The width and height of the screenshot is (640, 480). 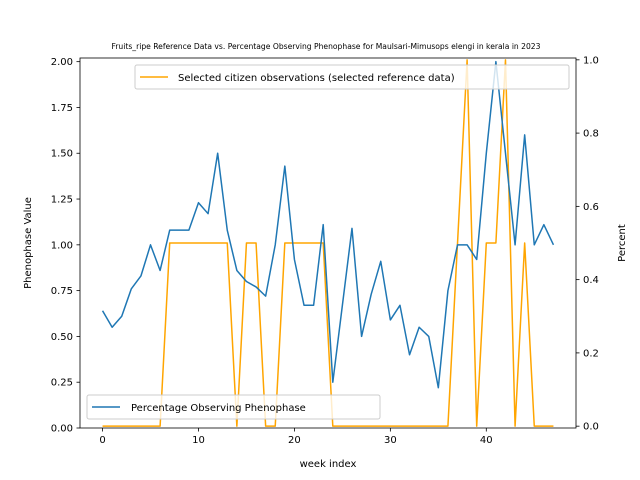 I want to click on x-axis-label: week index, so click(x=328, y=464).